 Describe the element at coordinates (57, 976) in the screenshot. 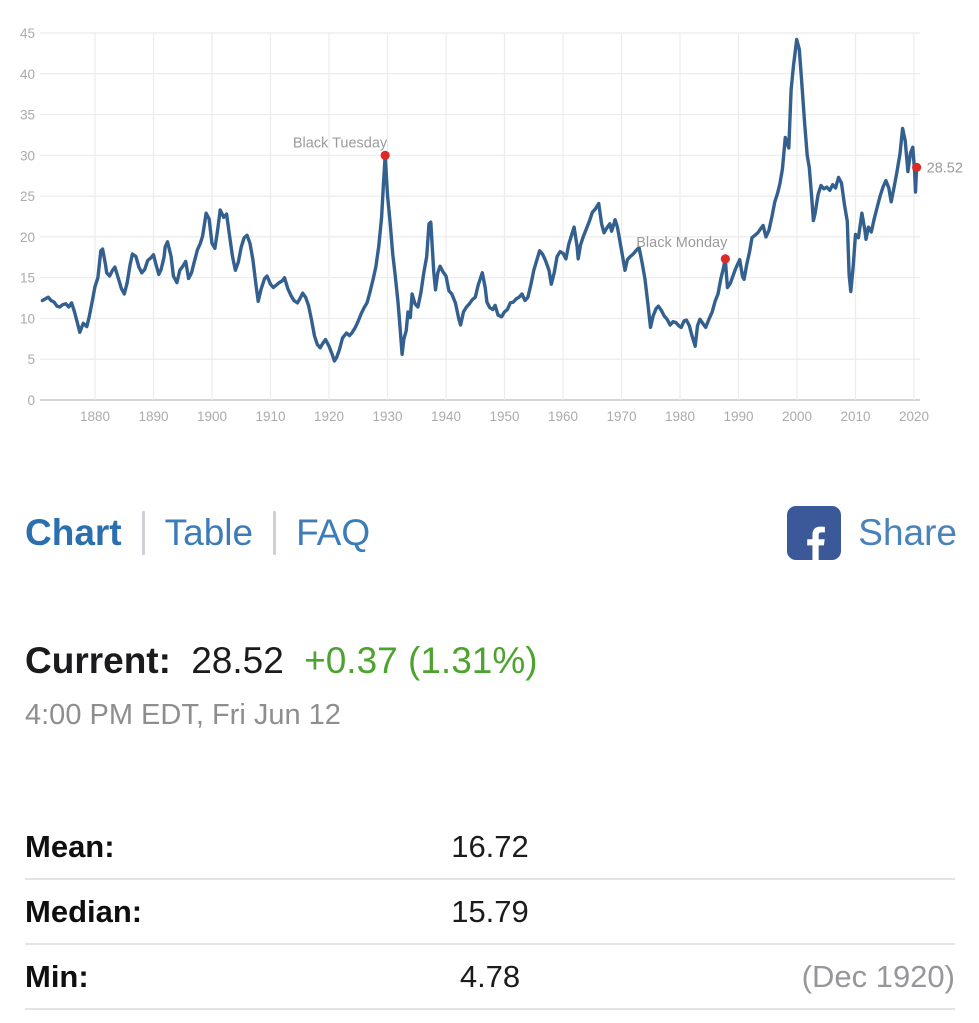

I see `stat-label: Min:` at that location.